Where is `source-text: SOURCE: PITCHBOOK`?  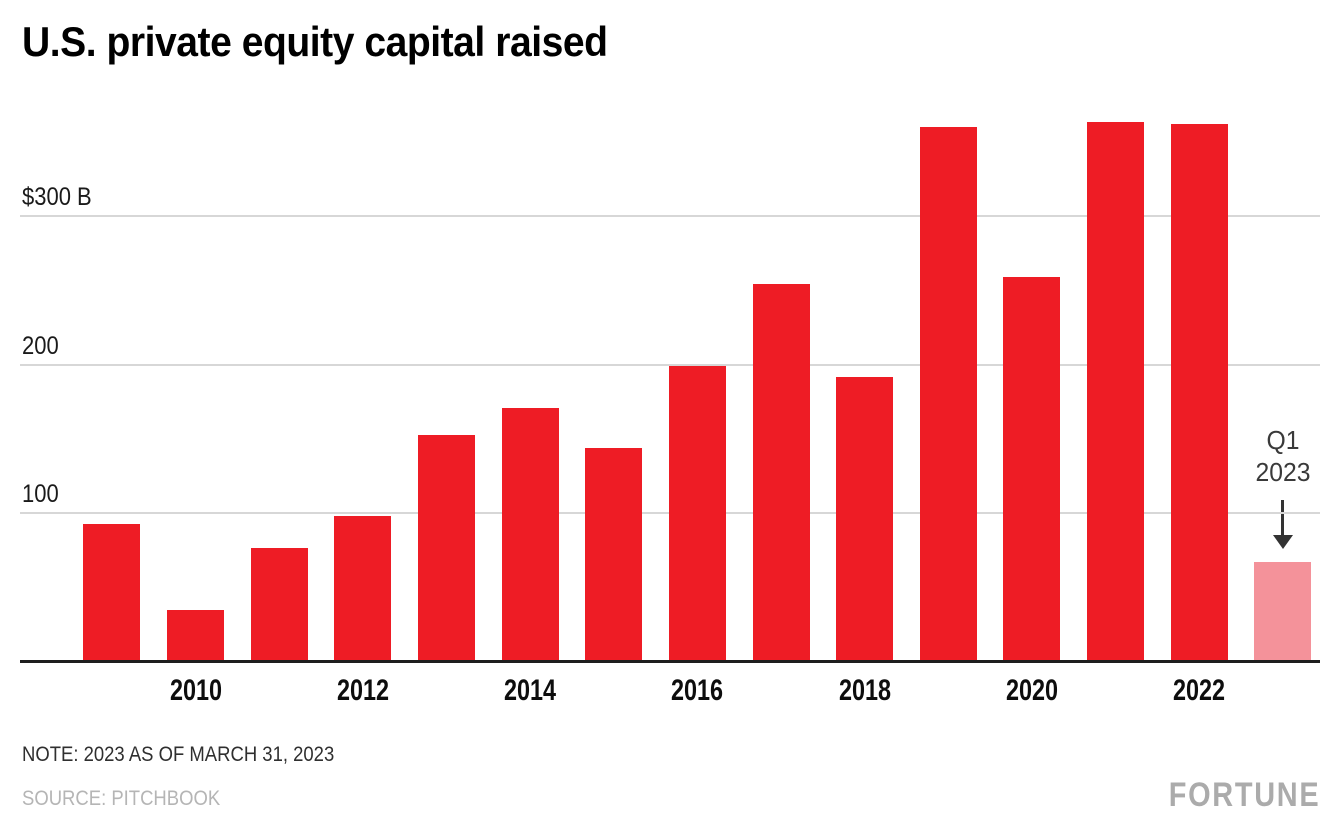
source-text: SOURCE: PITCHBOOK is located at coordinates (121, 798).